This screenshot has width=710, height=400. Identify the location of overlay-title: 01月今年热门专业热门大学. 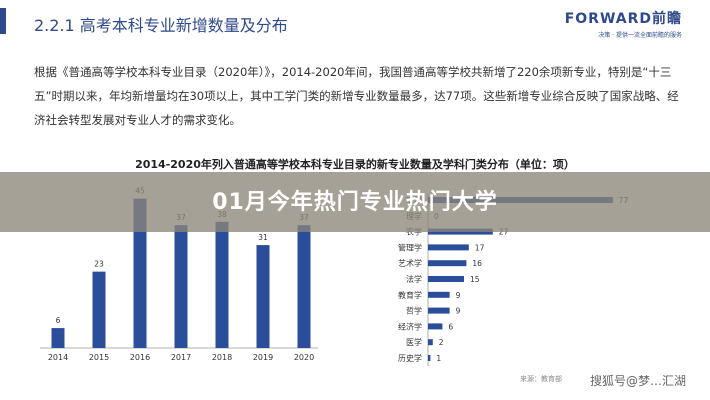
(355, 202).